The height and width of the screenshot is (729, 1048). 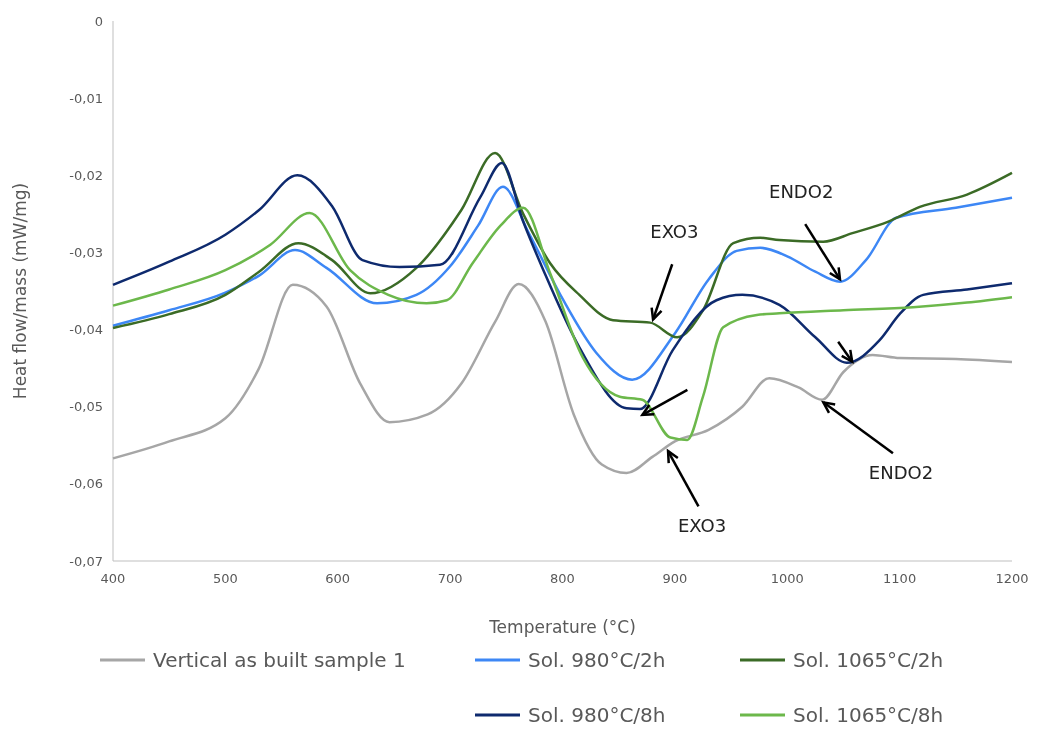 What do you see at coordinates (1012, 578) in the screenshot?
I see `x-tick-label: 1200` at bounding box center [1012, 578].